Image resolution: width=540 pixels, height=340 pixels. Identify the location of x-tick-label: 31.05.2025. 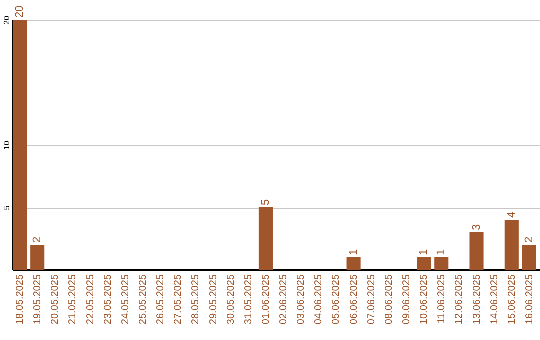
(248, 299).